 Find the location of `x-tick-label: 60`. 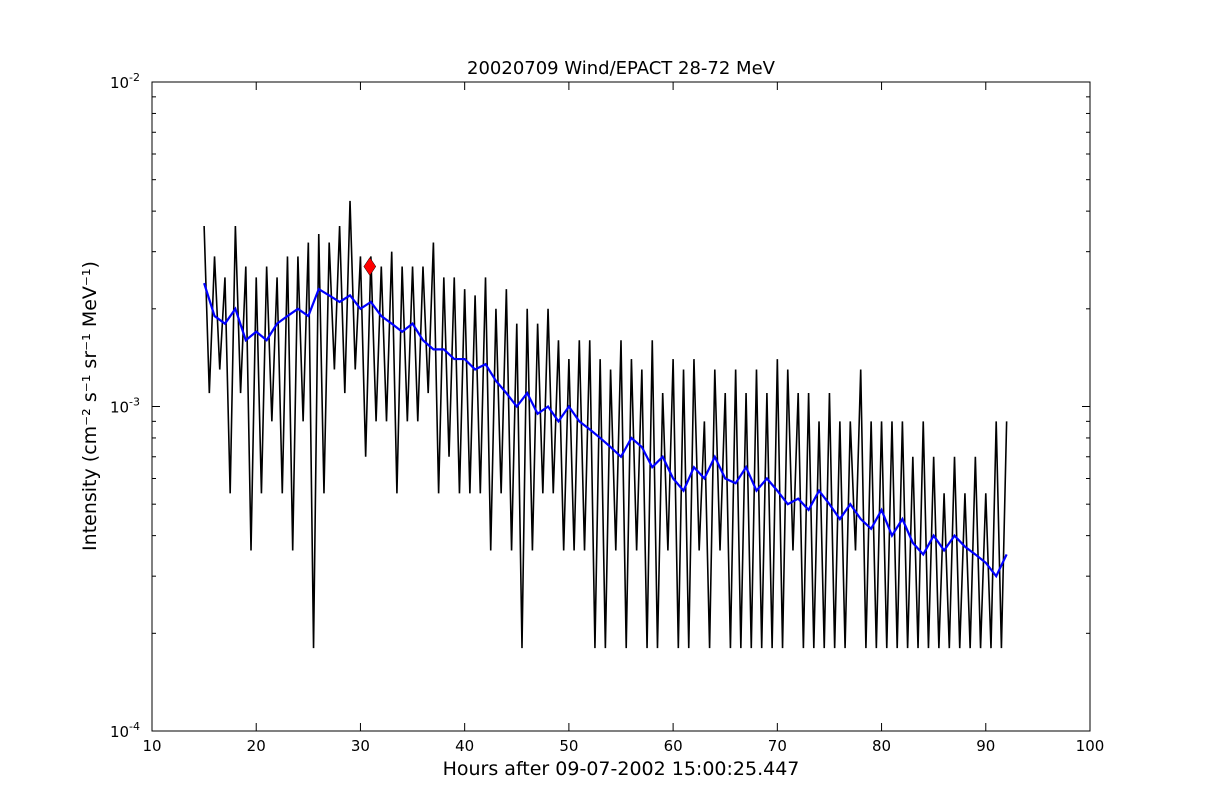

x-tick-label: 60 is located at coordinates (673, 746).